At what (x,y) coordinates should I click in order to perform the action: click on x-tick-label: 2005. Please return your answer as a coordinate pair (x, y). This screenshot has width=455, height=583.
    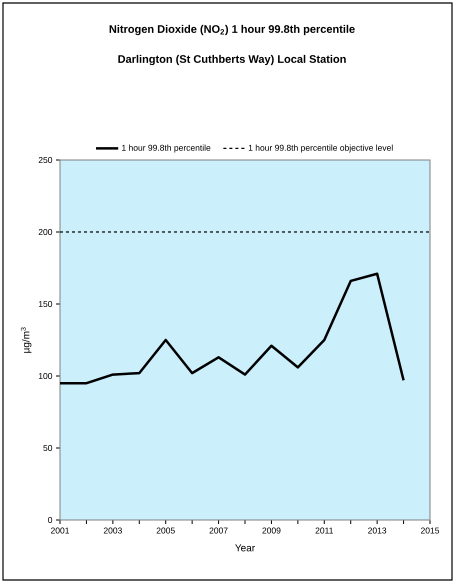
    Looking at the image, I should click on (165, 531).